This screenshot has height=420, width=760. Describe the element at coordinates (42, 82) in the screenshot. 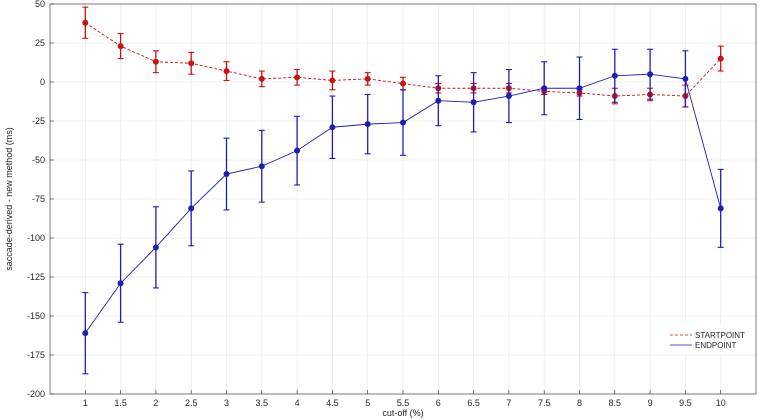

I see `y-tick-label: 0` at that location.